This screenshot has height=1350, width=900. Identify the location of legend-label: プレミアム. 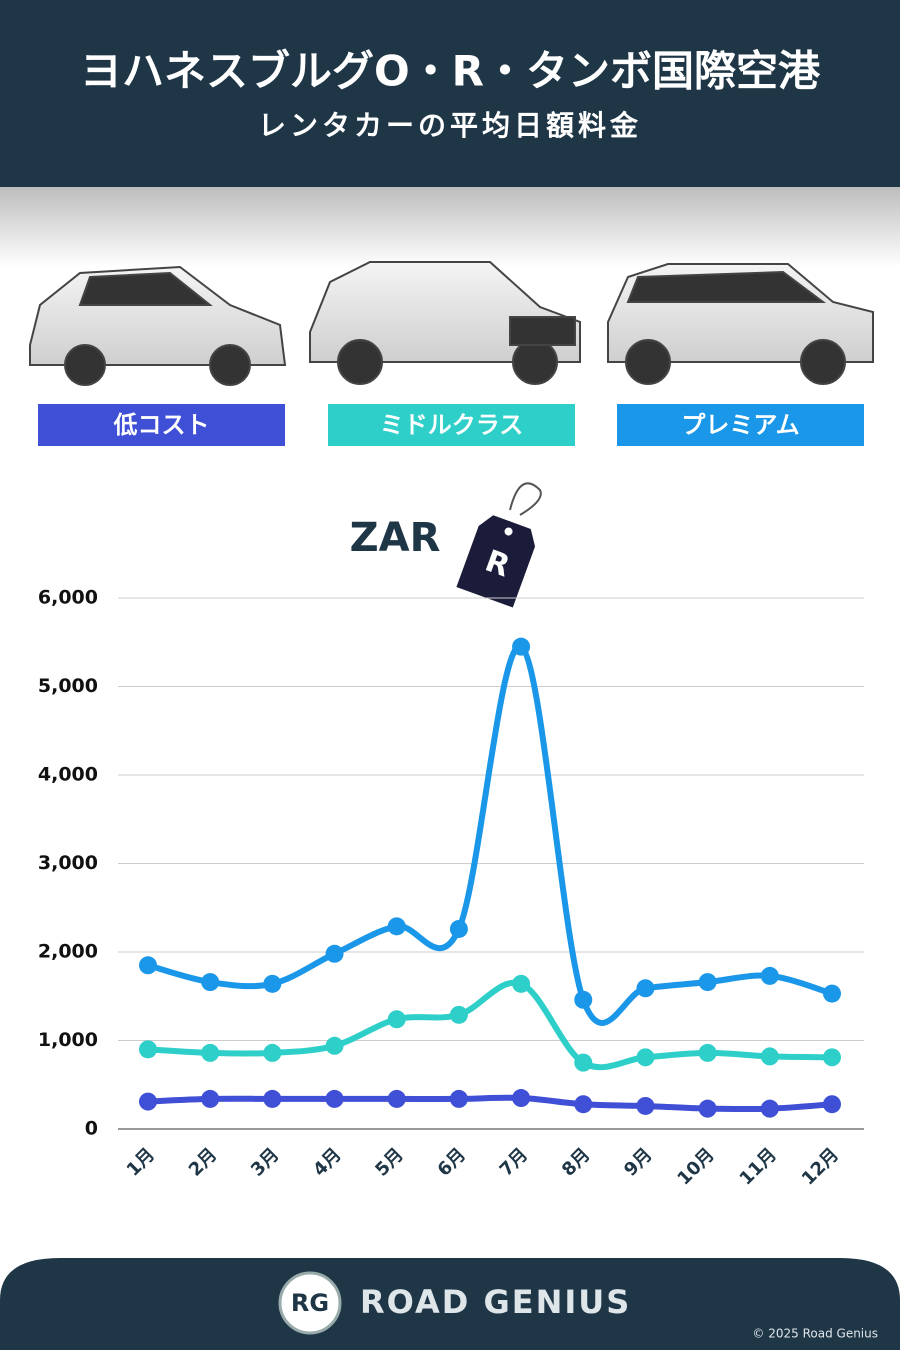
(740, 425).